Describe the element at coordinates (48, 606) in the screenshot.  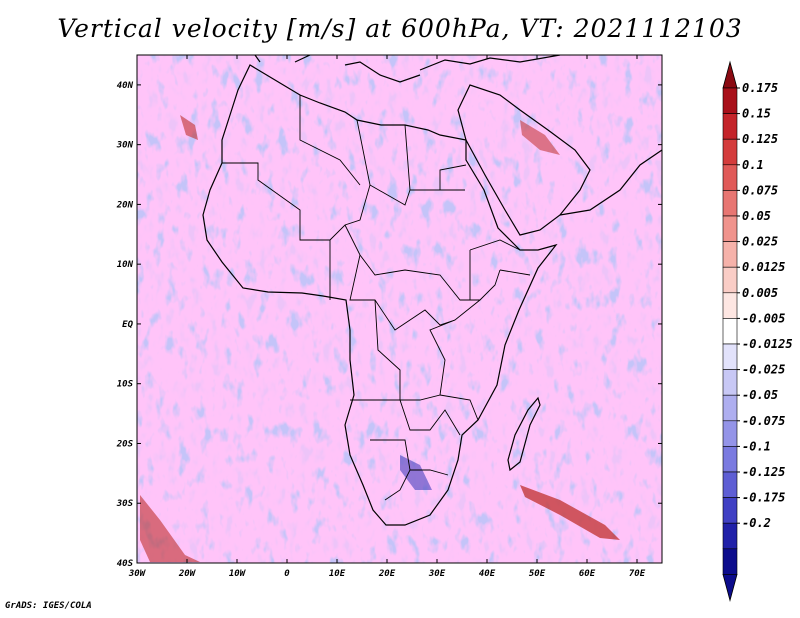
I see `credit-text: GrADS: IGES/COLA` at that location.